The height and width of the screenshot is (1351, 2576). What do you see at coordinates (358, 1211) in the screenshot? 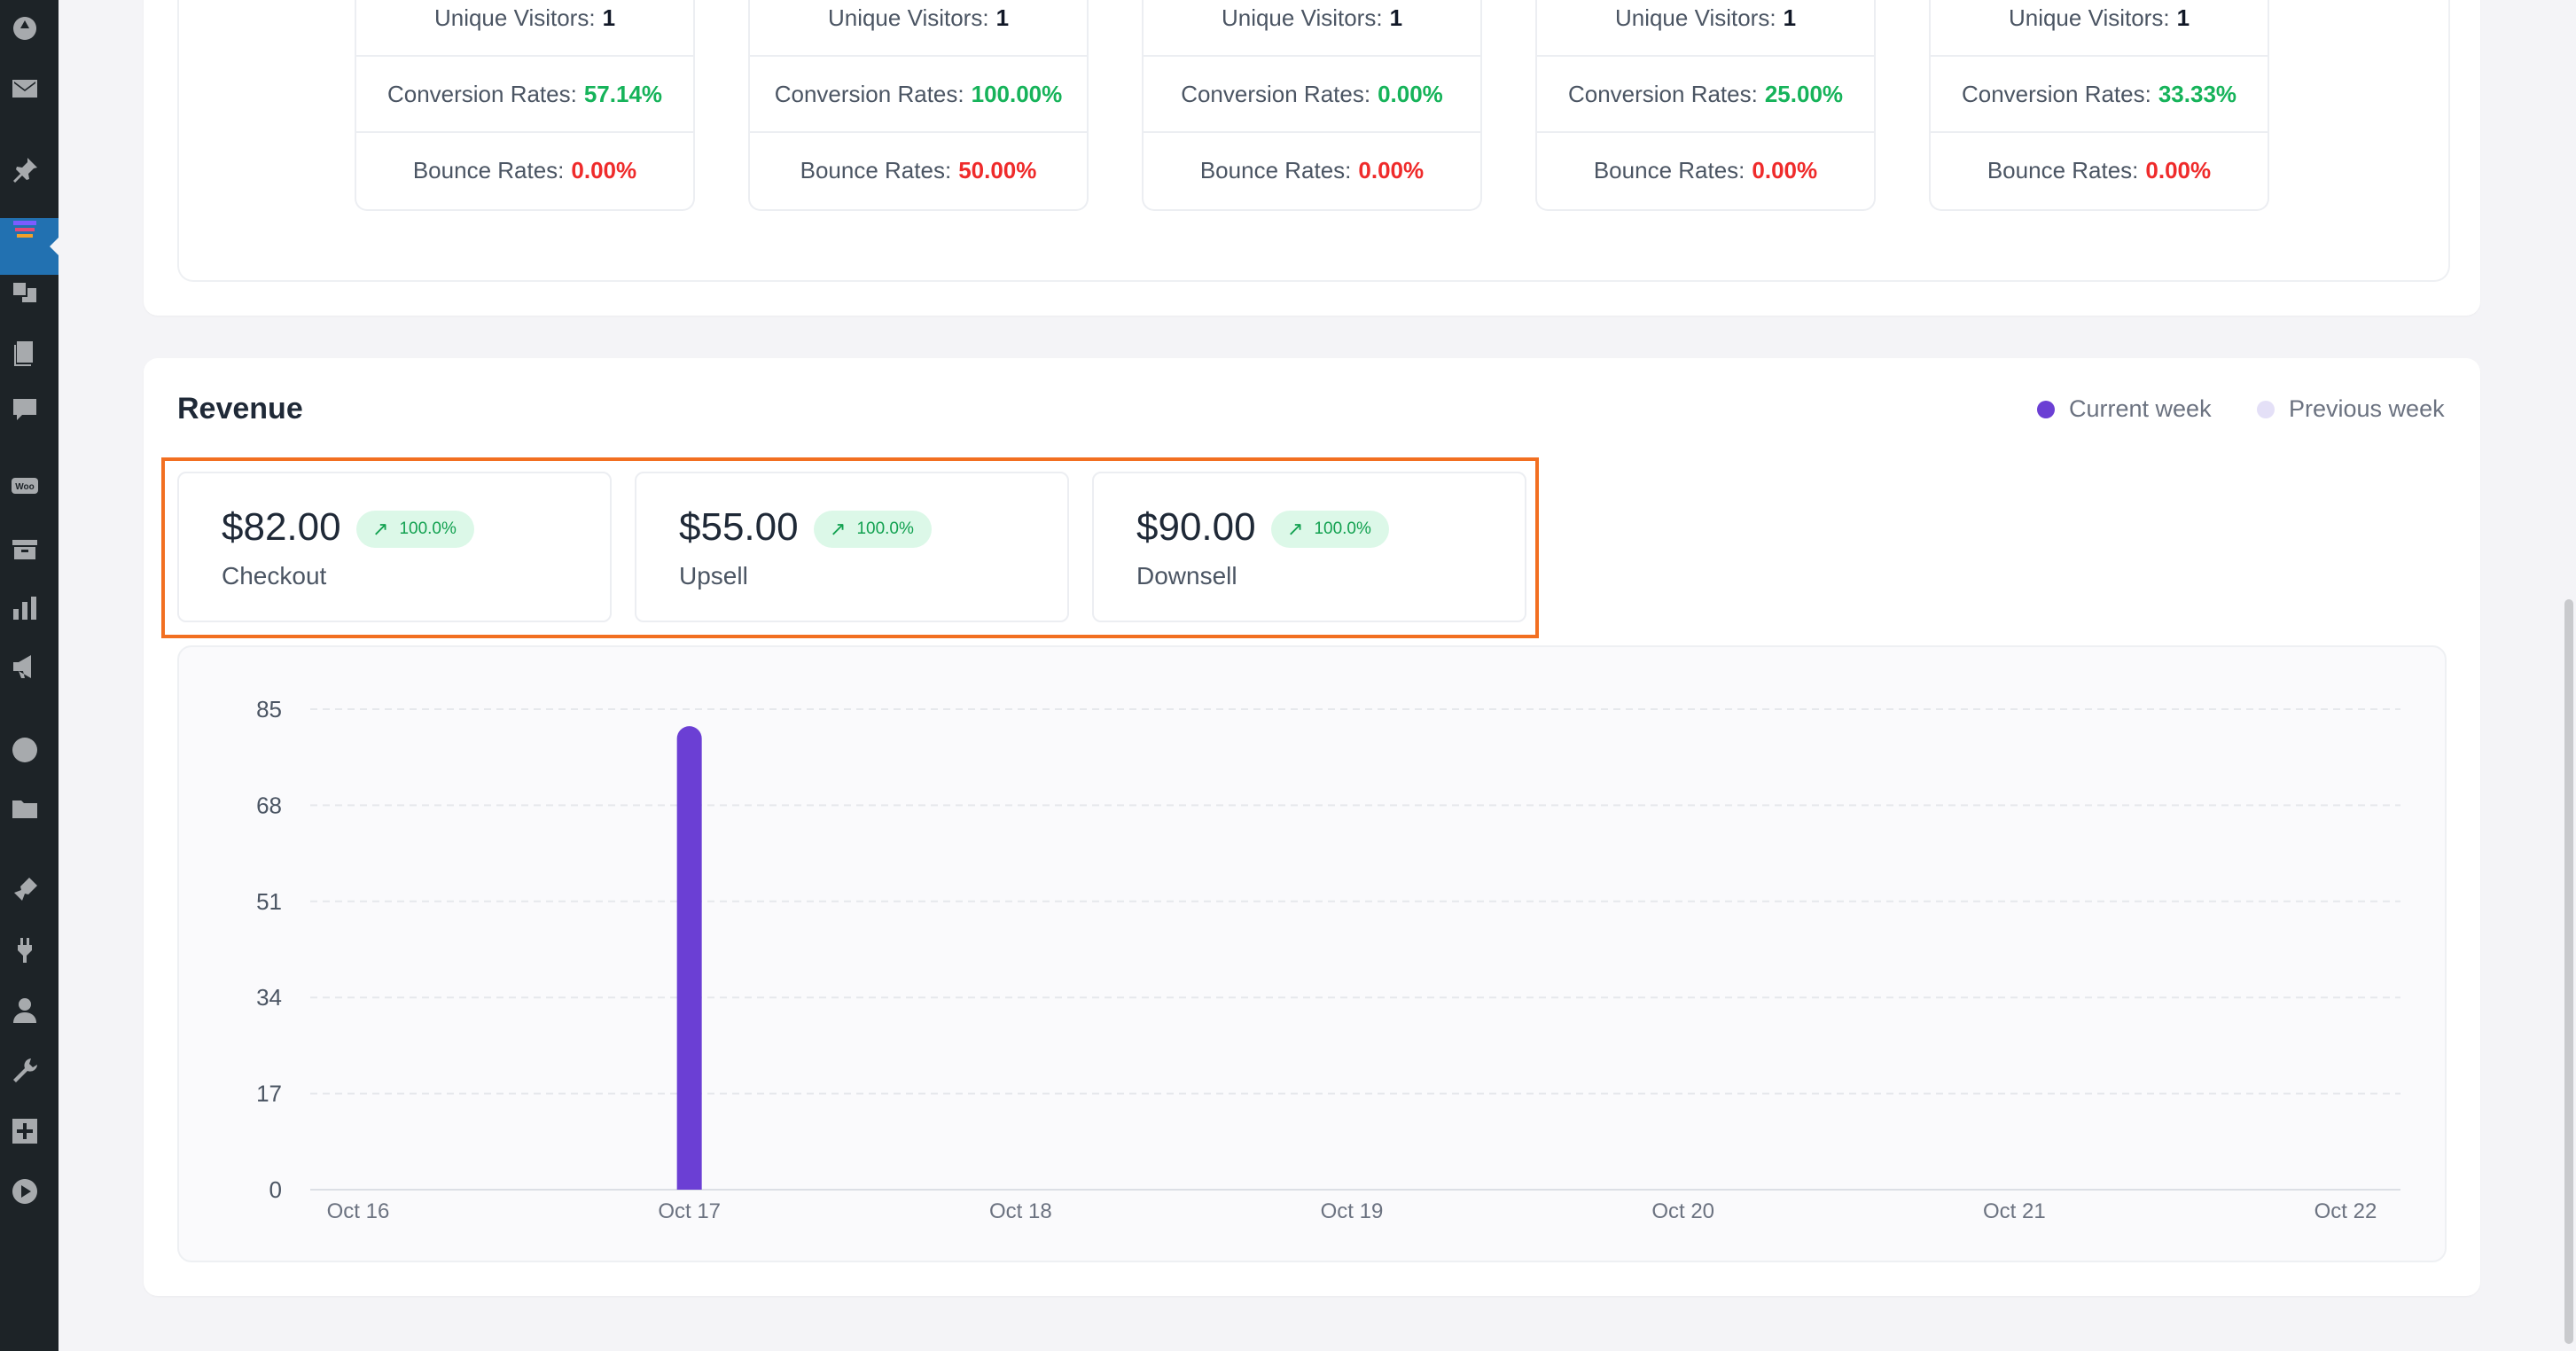
I see `x-tick-label: Oct 16` at bounding box center [358, 1211].